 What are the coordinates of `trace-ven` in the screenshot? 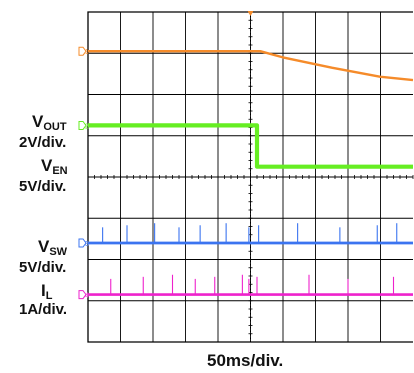 It's located at (250, 146).